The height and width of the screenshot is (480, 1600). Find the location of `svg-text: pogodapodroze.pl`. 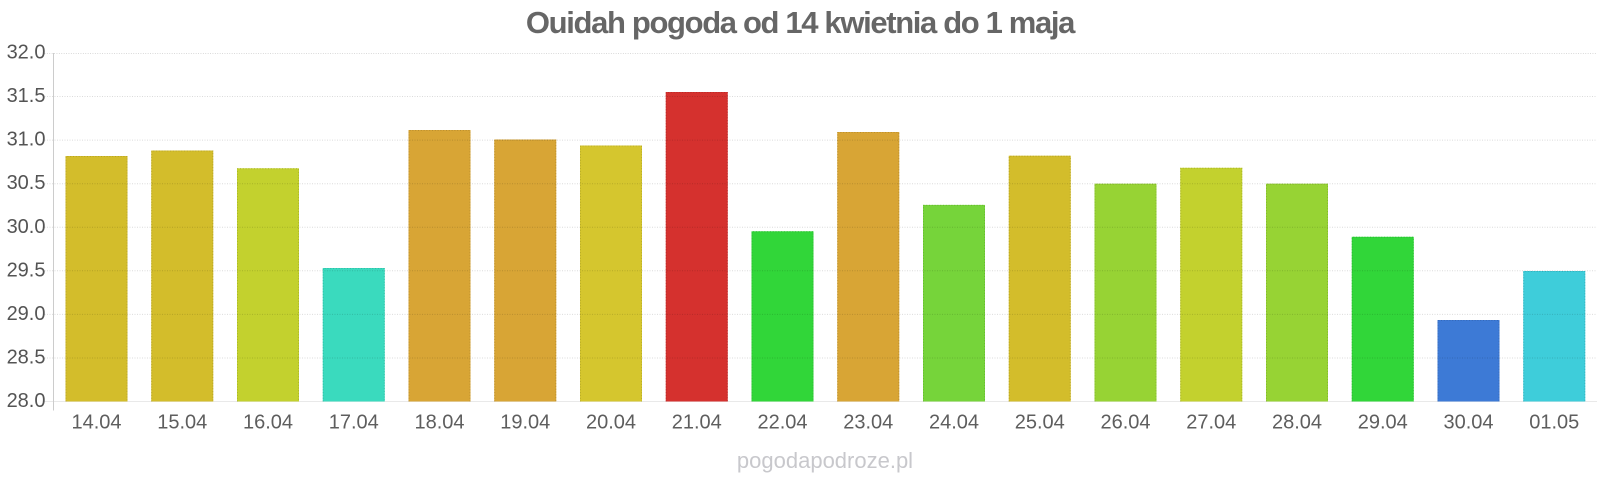

svg-text: pogodapodroze.pl is located at coordinates (825, 460).